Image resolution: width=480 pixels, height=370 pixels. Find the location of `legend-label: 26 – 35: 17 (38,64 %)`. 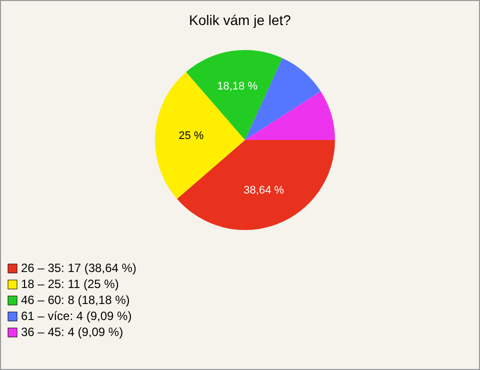

legend-label: 26 – 35: 17 (38,64 %) is located at coordinates (78, 268).